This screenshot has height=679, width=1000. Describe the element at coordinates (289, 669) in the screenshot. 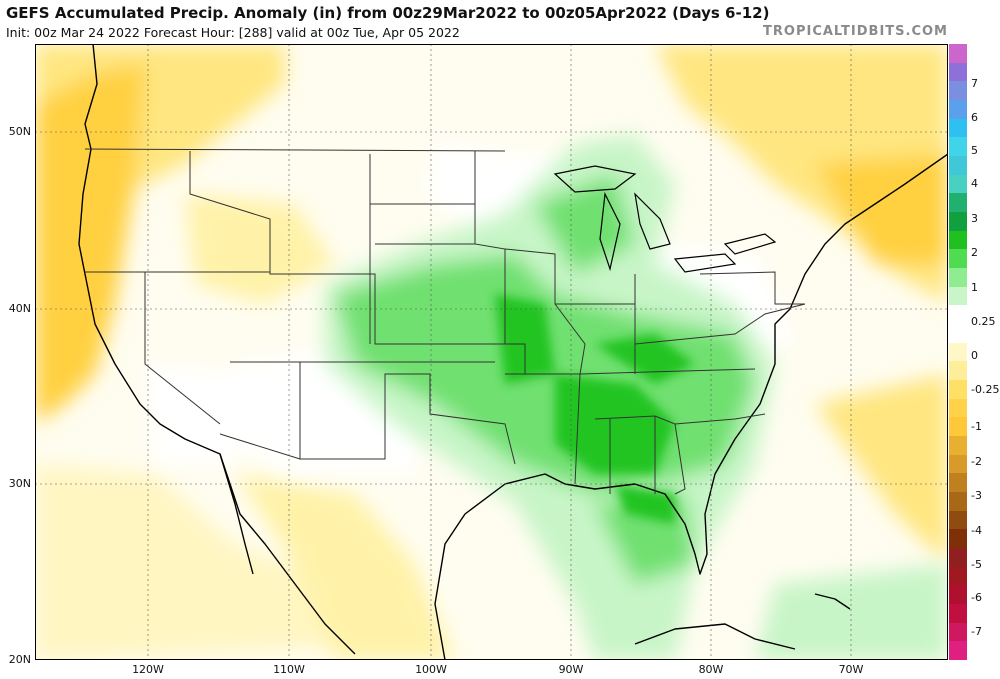

I see `lon-label-110w: 110W` at that location.